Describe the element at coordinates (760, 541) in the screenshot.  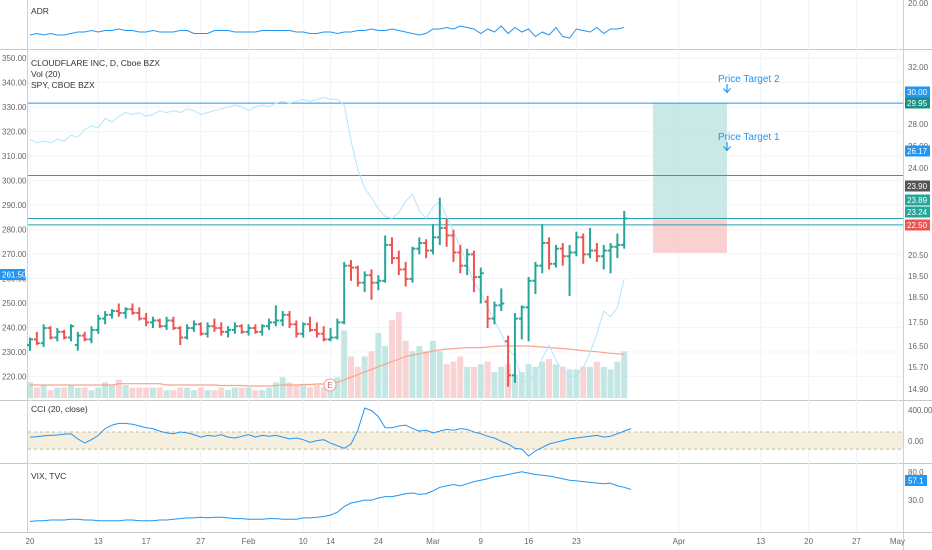
I see `x-axis-label-13: 13` at that location.